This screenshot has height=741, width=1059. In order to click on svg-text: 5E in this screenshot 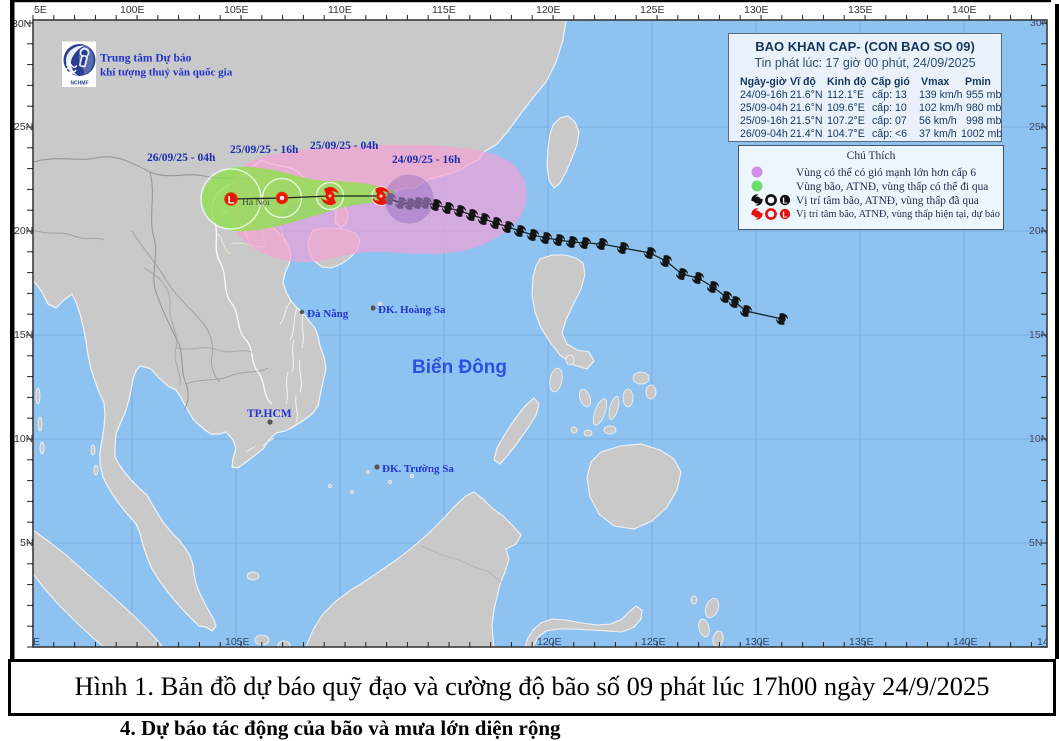, I will do `click(40, 10)`.